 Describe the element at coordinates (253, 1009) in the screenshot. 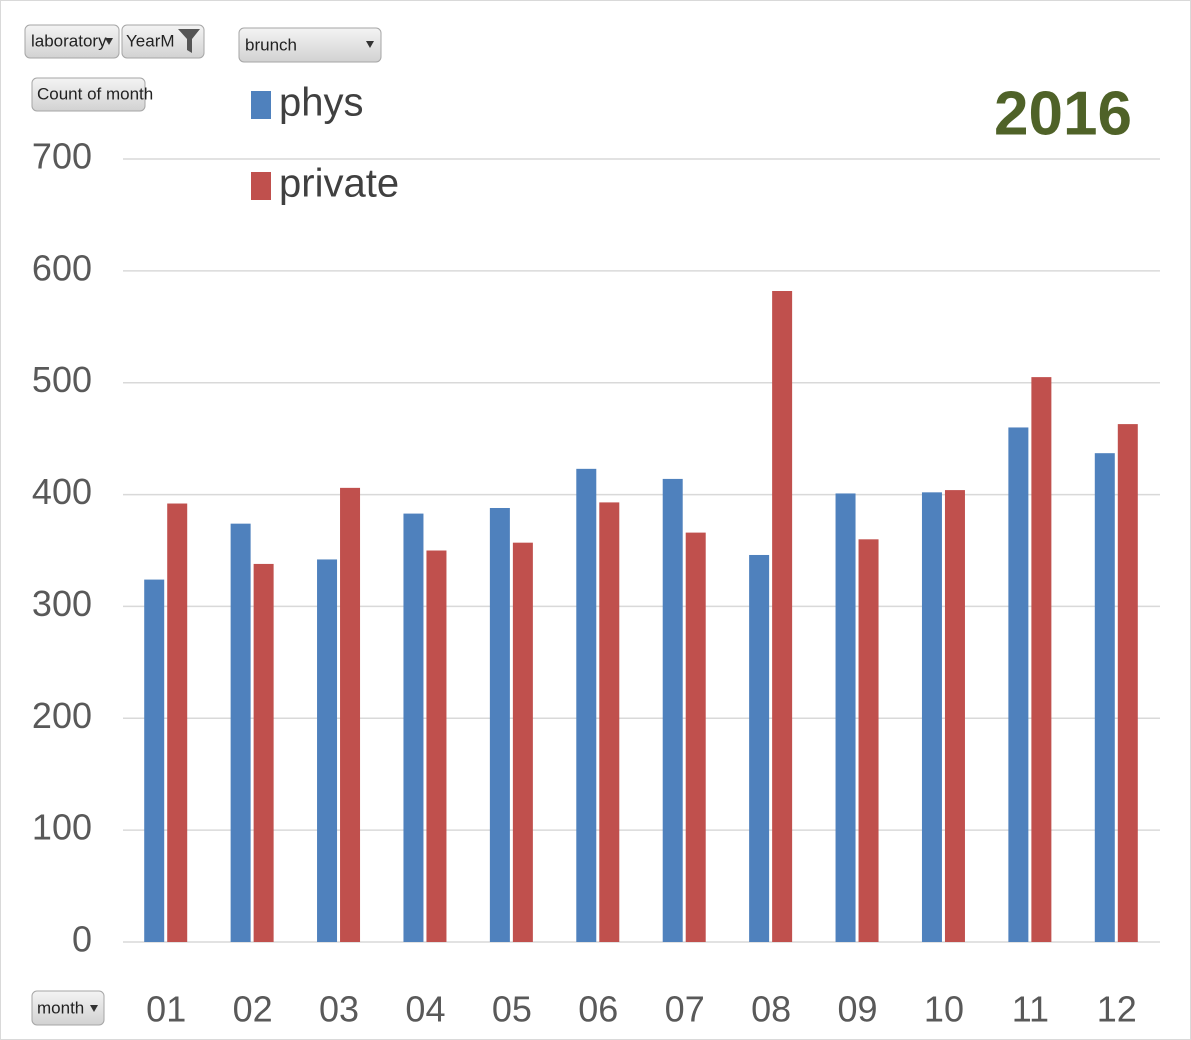

I see `x-tick-label: 02` at that location.